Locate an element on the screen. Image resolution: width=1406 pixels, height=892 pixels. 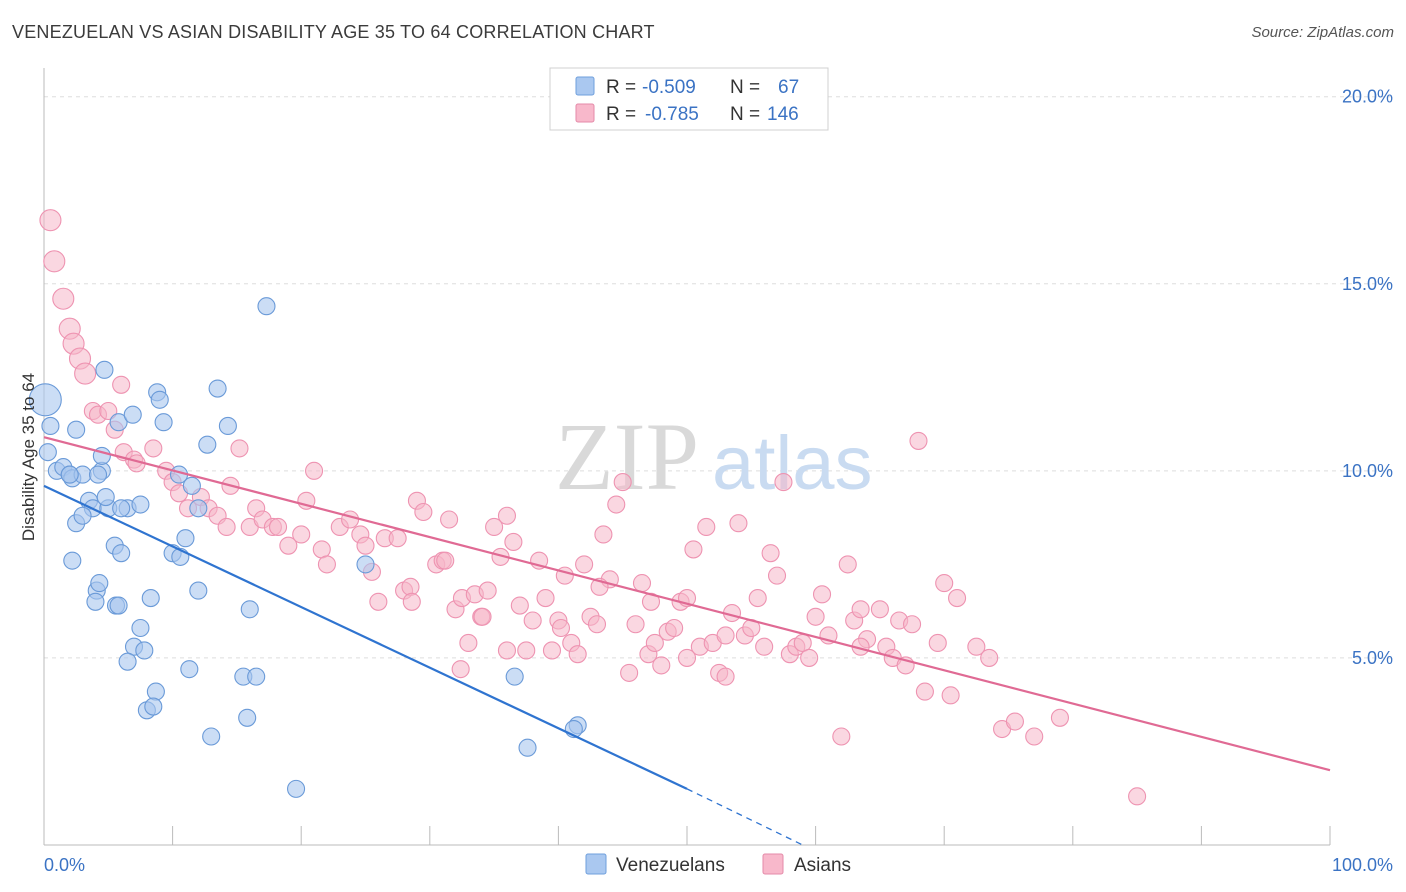
watermark-zip: ZIP is located at coordinates (627, 456).